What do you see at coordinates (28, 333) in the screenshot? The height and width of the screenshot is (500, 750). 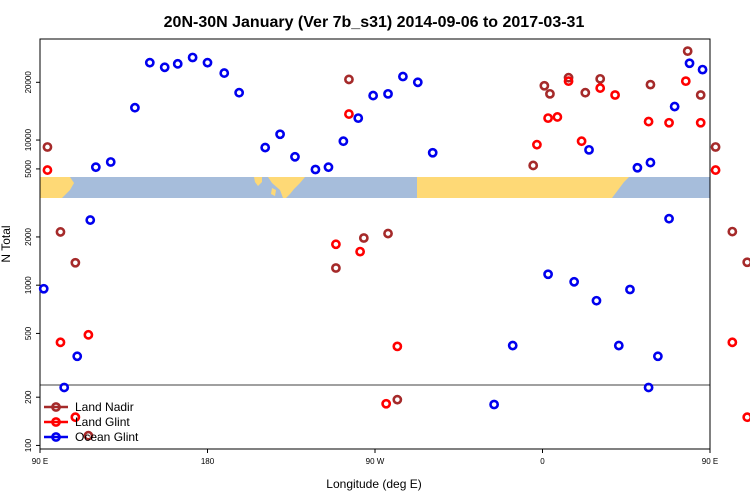 I see `y-tick-label: 500` at bounding box center [28, 333].